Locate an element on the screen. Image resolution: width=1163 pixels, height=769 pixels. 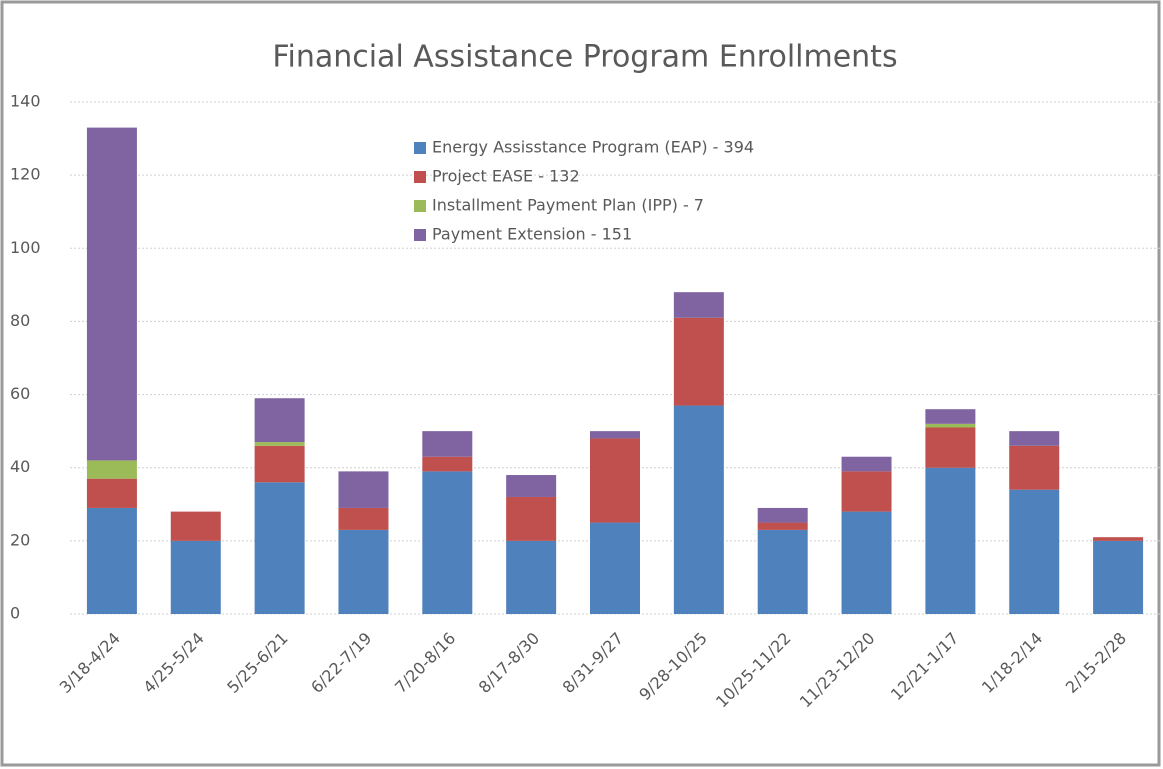
legend-label: Energy Assisstance Program (EAP) - 394 is located at coordinates (593, 147).